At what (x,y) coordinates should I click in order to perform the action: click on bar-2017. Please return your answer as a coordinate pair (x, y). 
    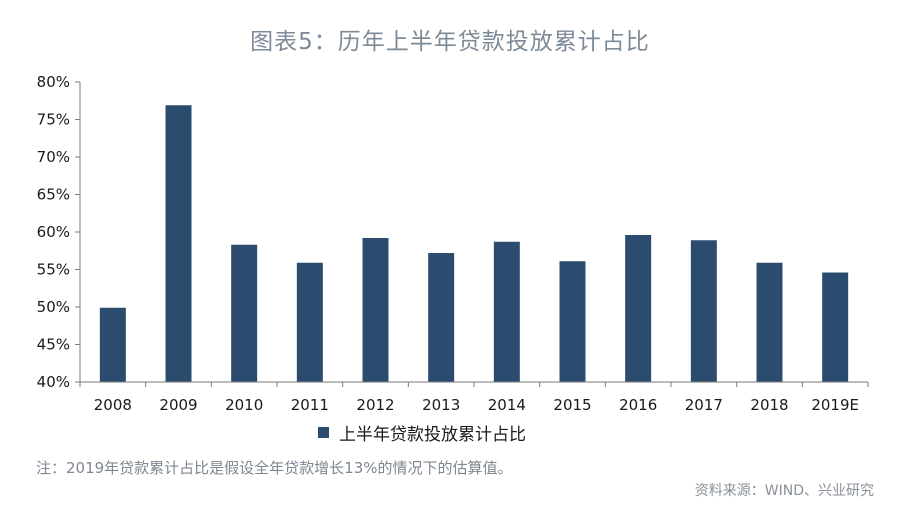
    Looking at the image, I should click on (703, 311).